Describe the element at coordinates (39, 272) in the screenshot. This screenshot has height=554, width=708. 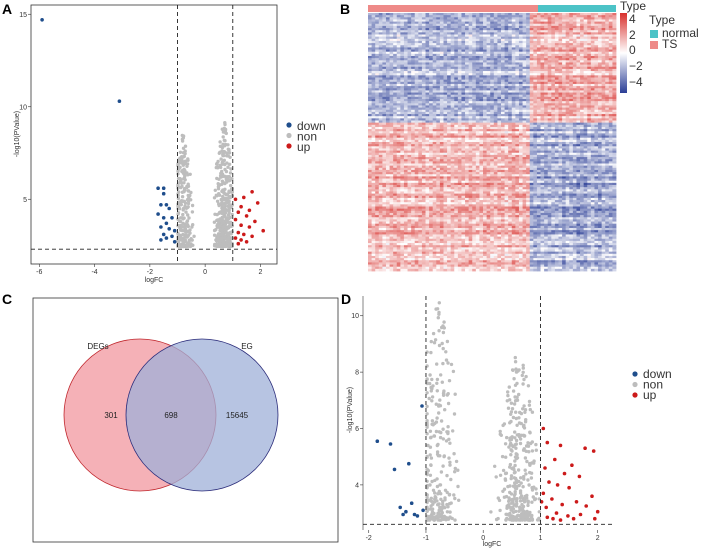
I see `x-tick-label: -6` at that location.